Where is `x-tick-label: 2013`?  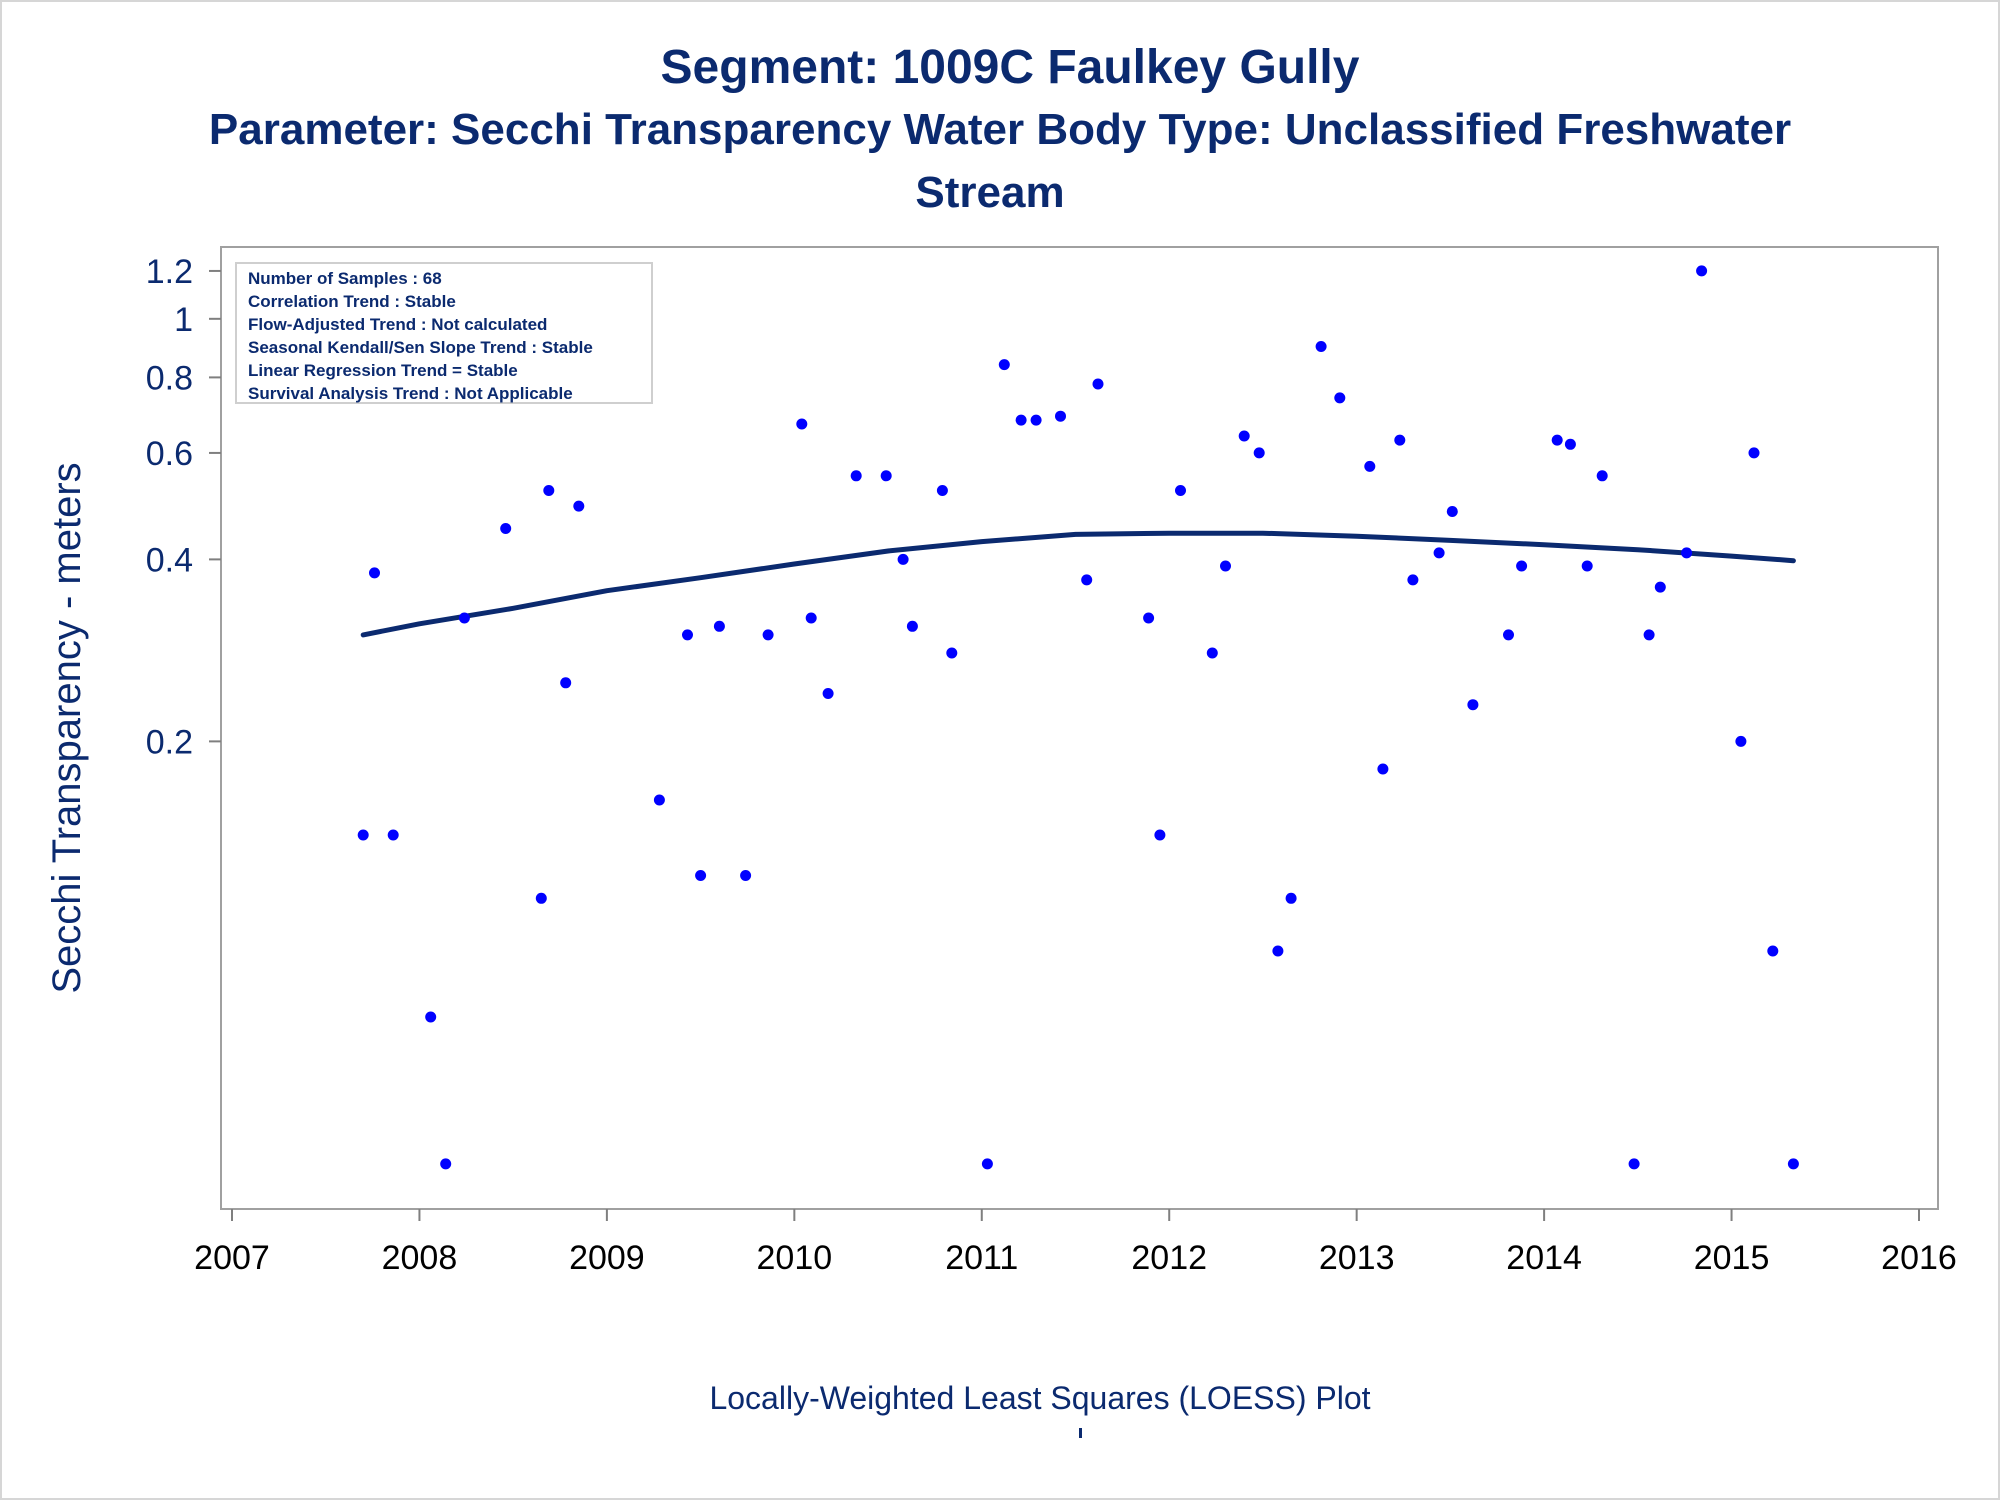 x-tick-label: 2013 is located at coordinates (1357, 1258).